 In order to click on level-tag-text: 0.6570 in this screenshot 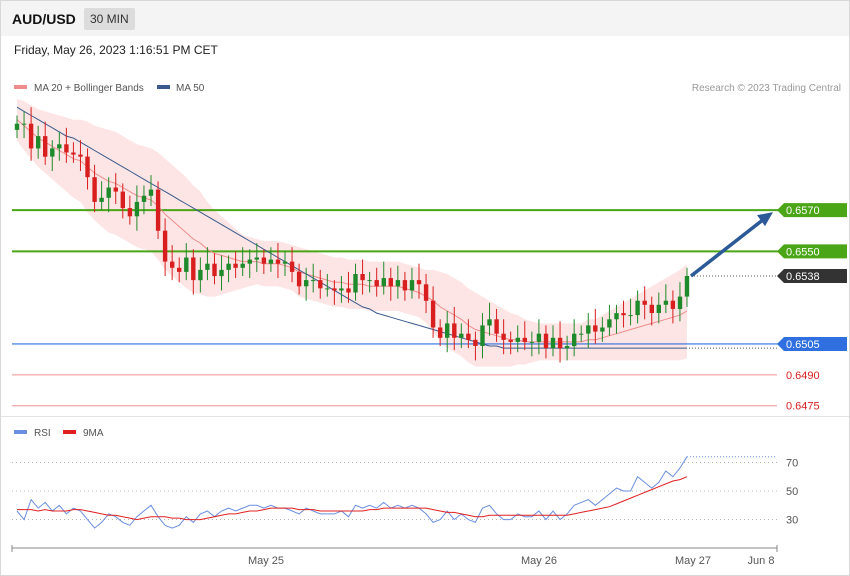, I will do `click(803, 211)`.